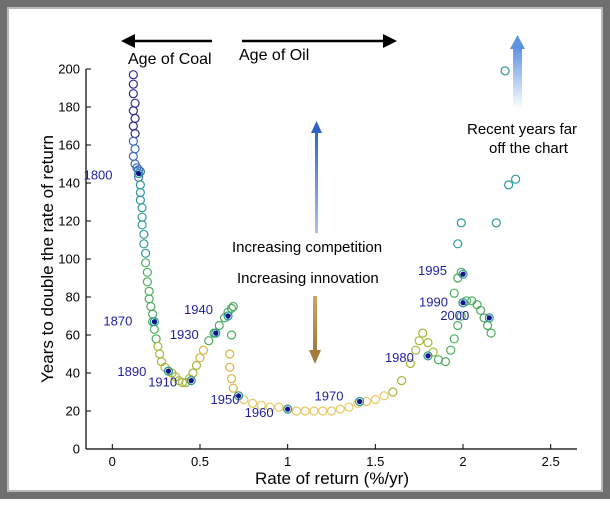 The image size is (610, 506). I want to click on y-tick-label: 0, so click(76, 449).